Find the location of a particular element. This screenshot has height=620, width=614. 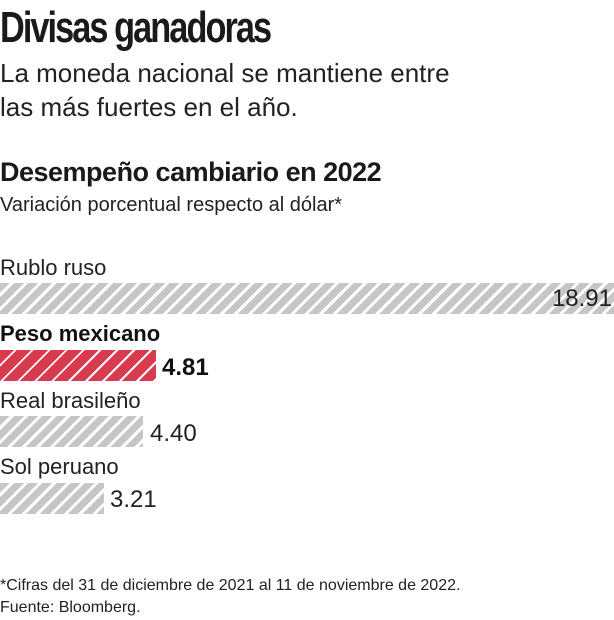

category-label-real: Real brasileño is located at coordinates (70, 400).